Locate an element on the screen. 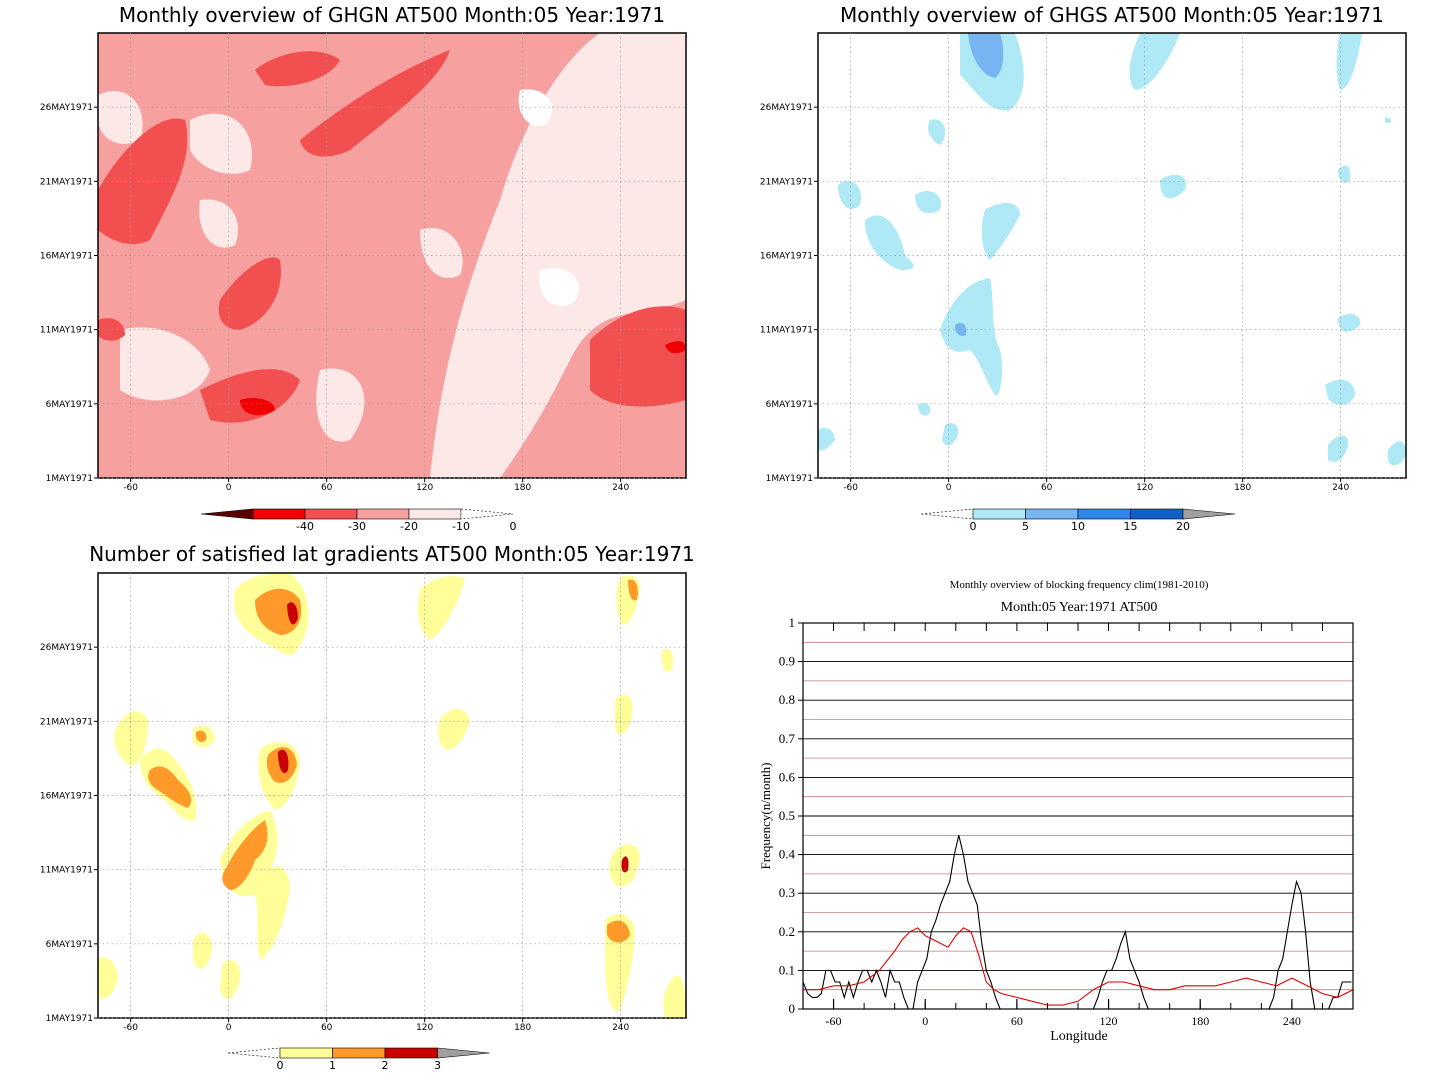 The width and height of the screenshot is (1440, 1091). y-tick-label: 0.6 is located at coordinates (787, 776).